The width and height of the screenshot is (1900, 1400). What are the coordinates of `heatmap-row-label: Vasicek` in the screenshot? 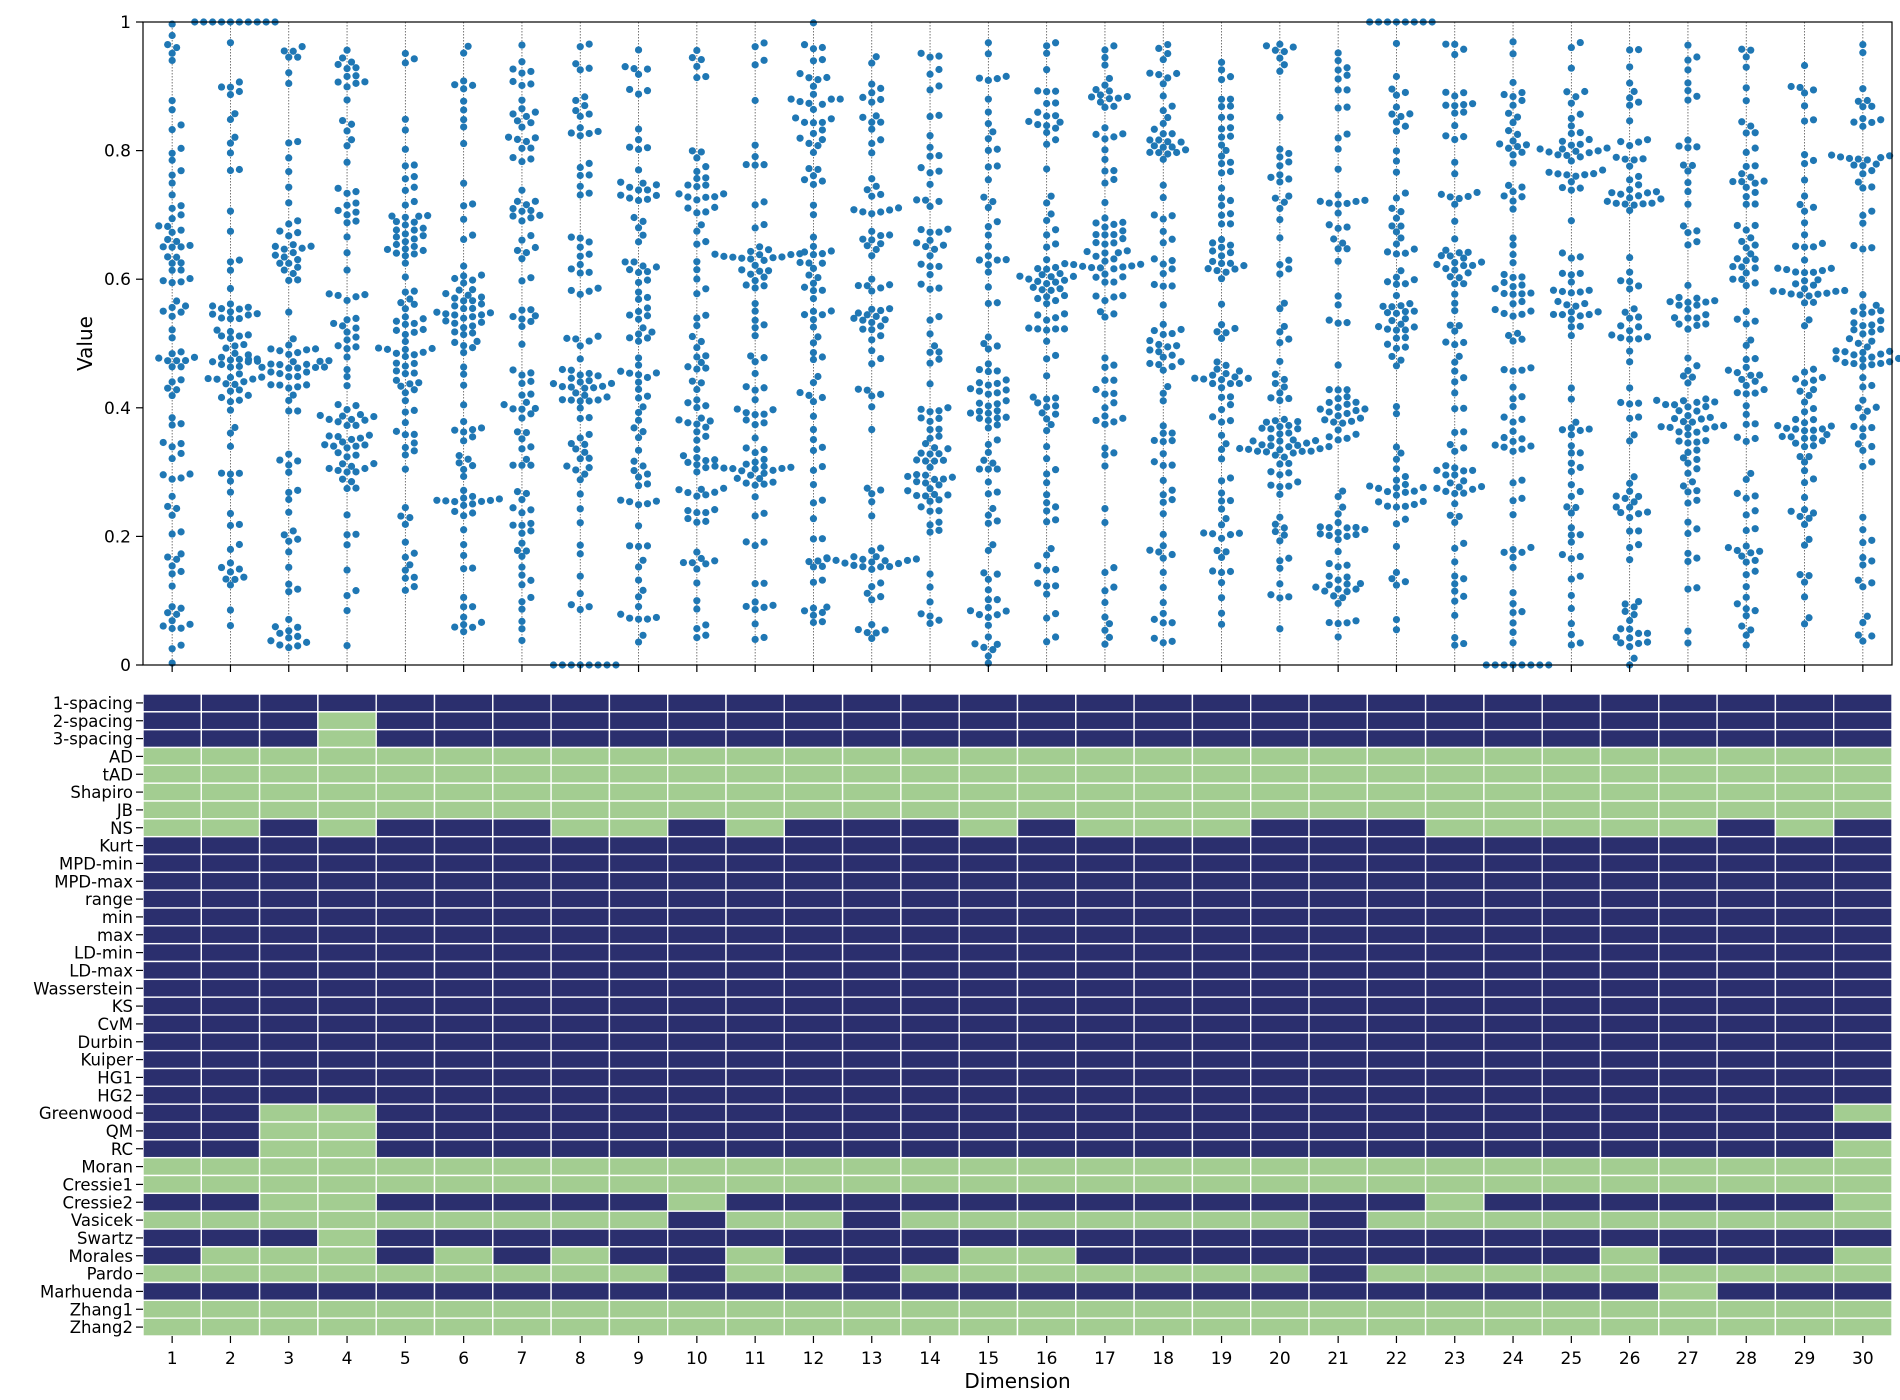 It's located at (102, 1220).